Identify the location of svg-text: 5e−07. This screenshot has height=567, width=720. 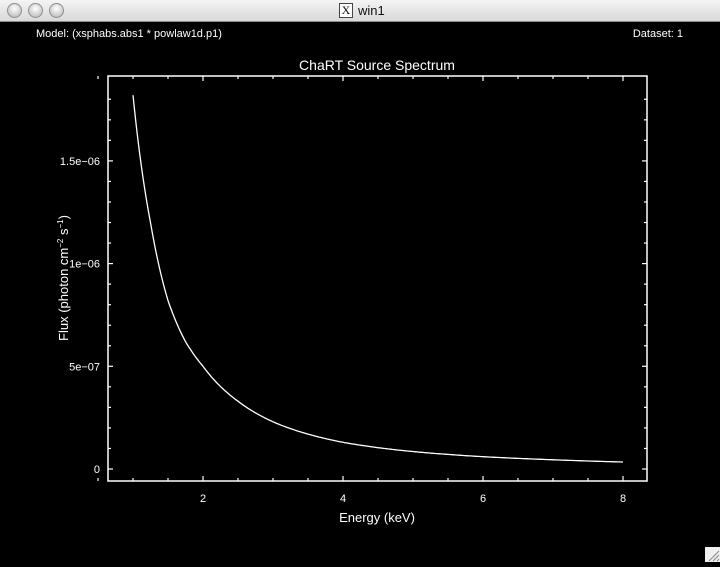
(84, 367).